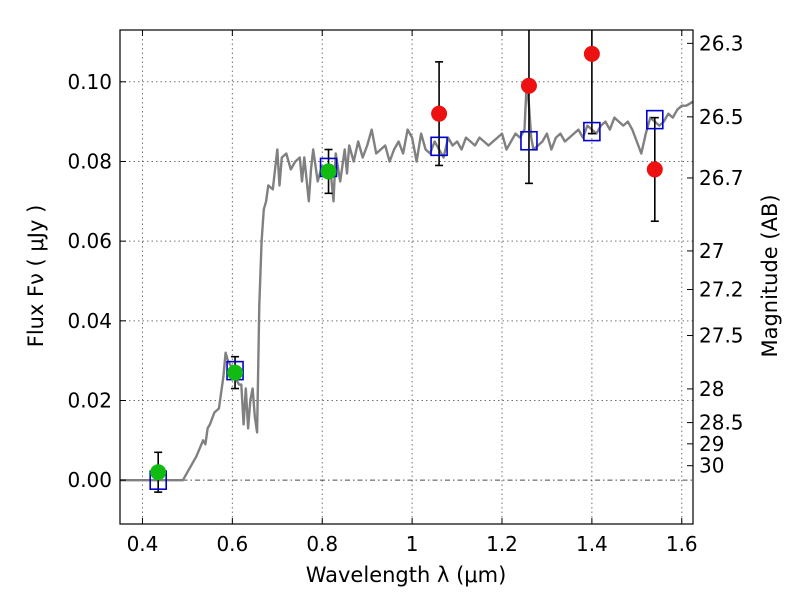 The height and width of the screenshot is (600, 800). I want to click on y2-tick-label: 26.5, so click(721, 117).